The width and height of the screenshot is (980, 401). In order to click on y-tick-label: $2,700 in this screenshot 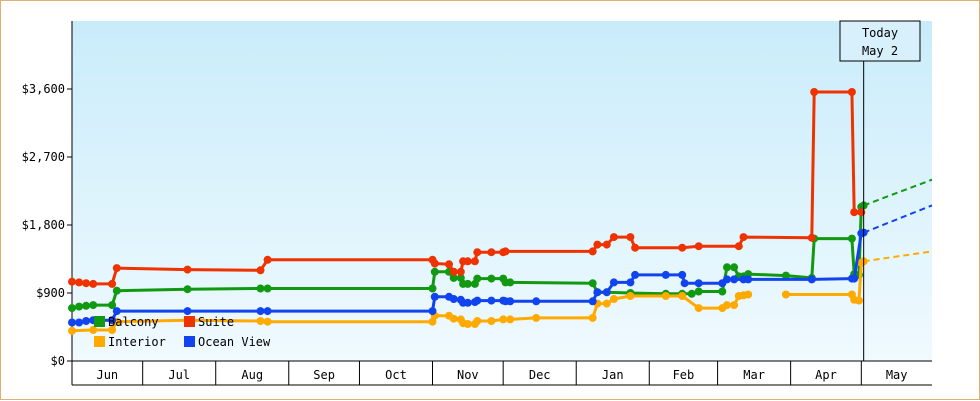, I will do `click(43, 157)`.